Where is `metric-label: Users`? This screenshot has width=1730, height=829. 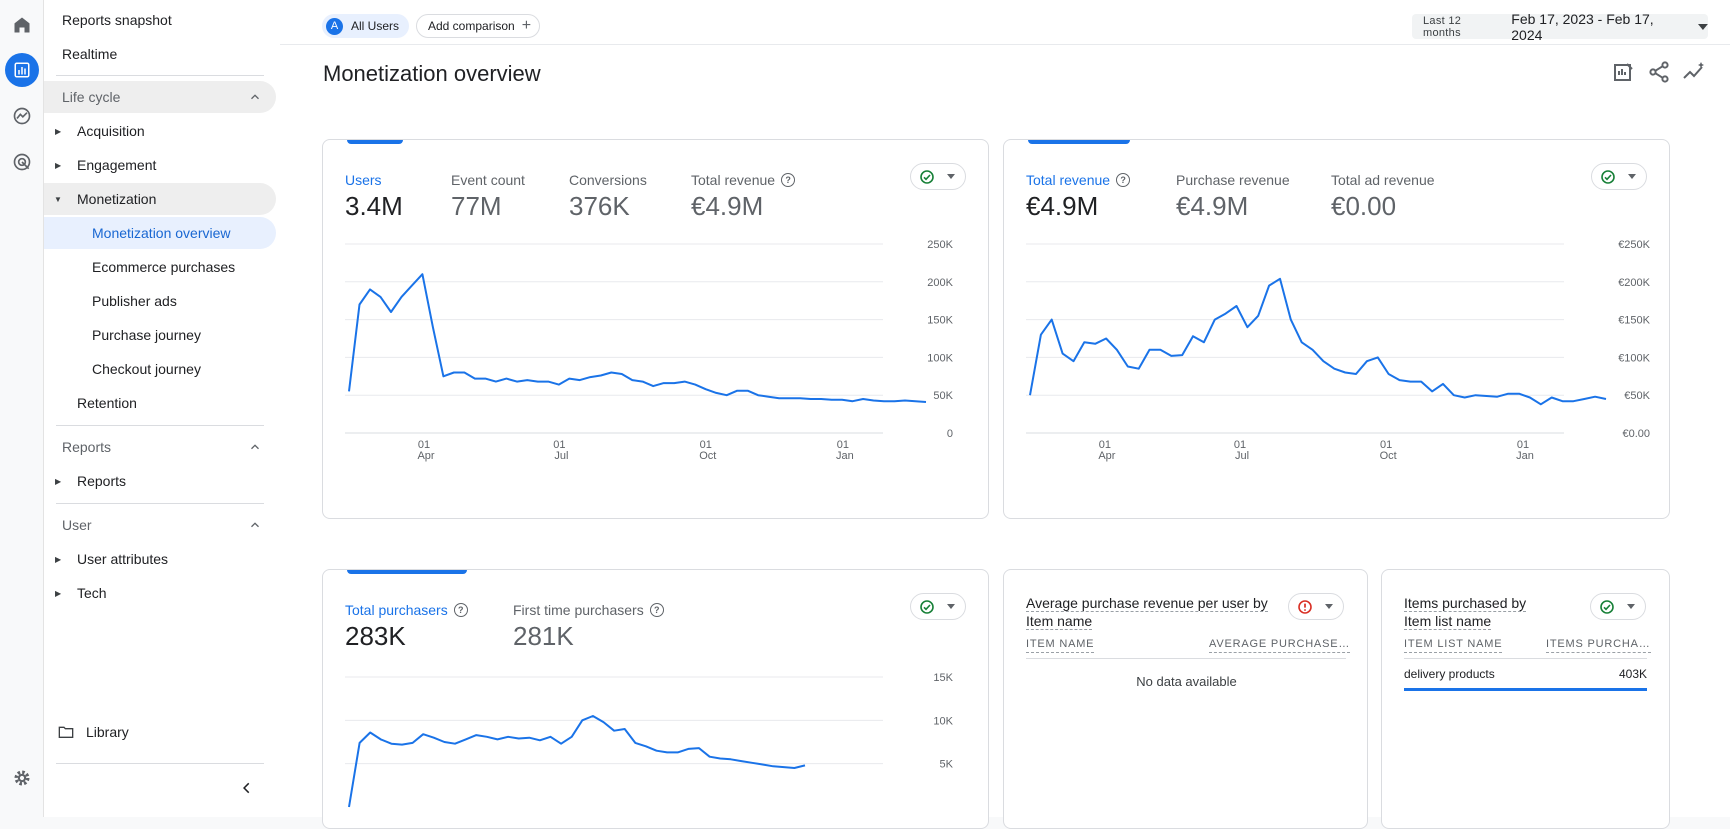
metric-label: Users is located at coordinates (363, 180).